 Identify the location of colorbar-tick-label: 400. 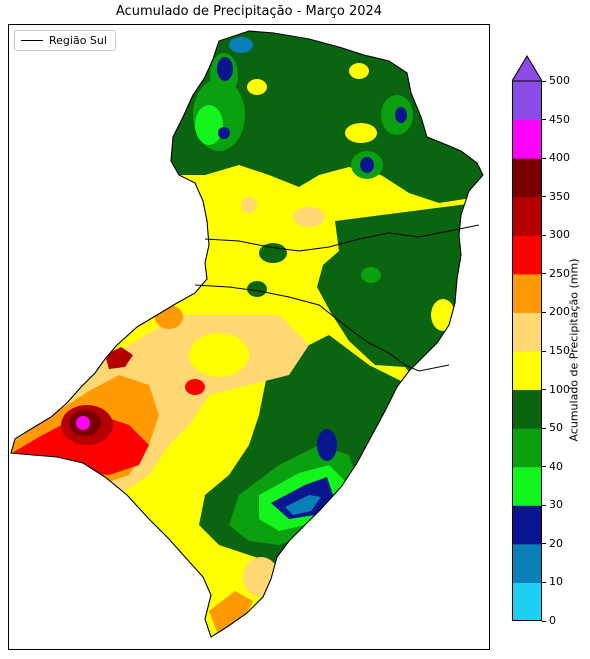
(556, 158).